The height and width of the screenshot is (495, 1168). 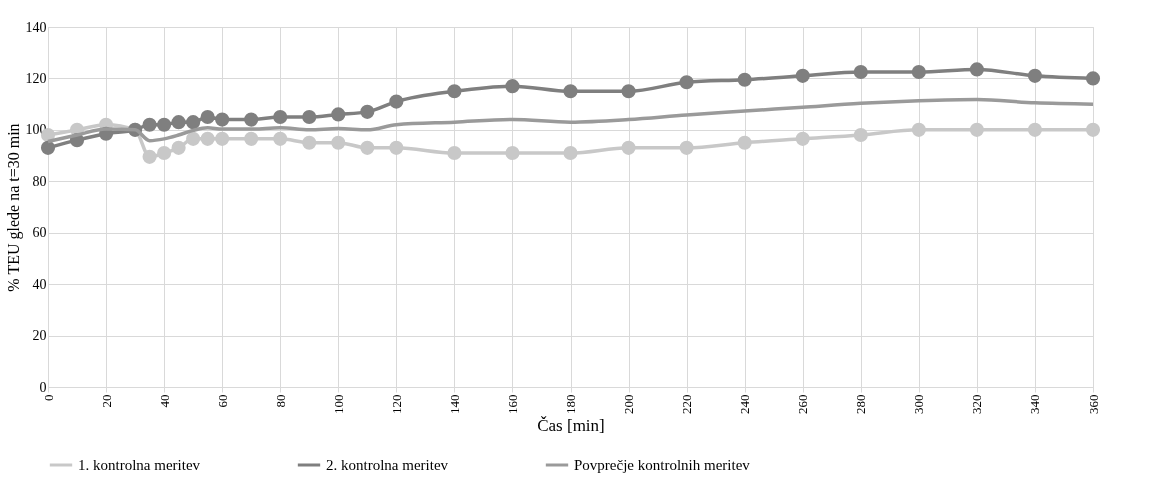 What do you see at coordinates (13, 207) in the screenshot?
I see `y-axis-title: % TEU glede na t=30 min` at bounding box center [13, 207].